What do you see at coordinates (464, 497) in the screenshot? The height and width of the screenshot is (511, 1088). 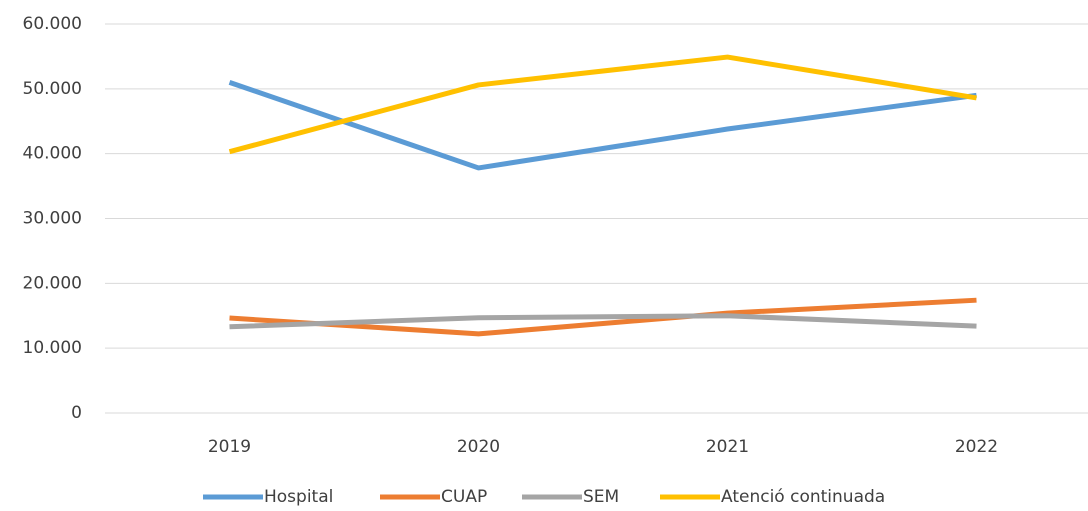 I see `legend-label: CUAP` at bounding box center [464, 497].